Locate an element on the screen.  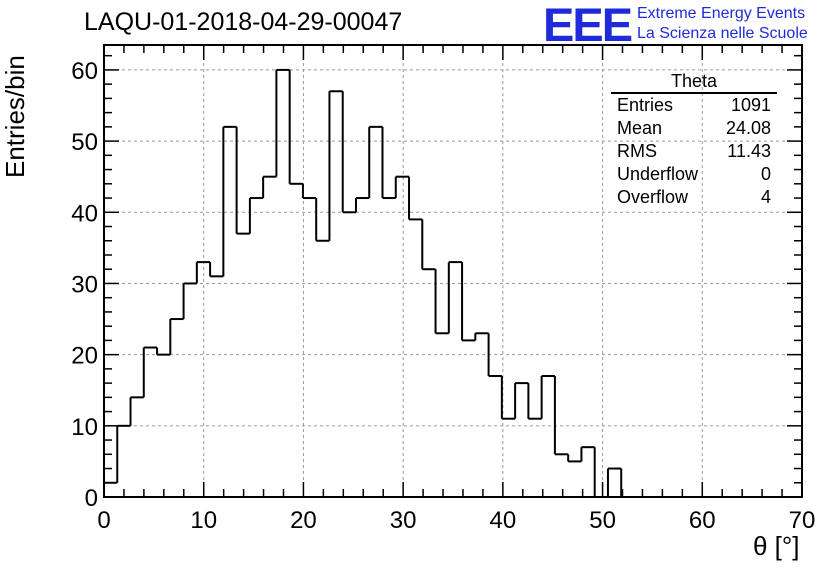
x-tick-label: 20 is located at coordinates (303, 520).